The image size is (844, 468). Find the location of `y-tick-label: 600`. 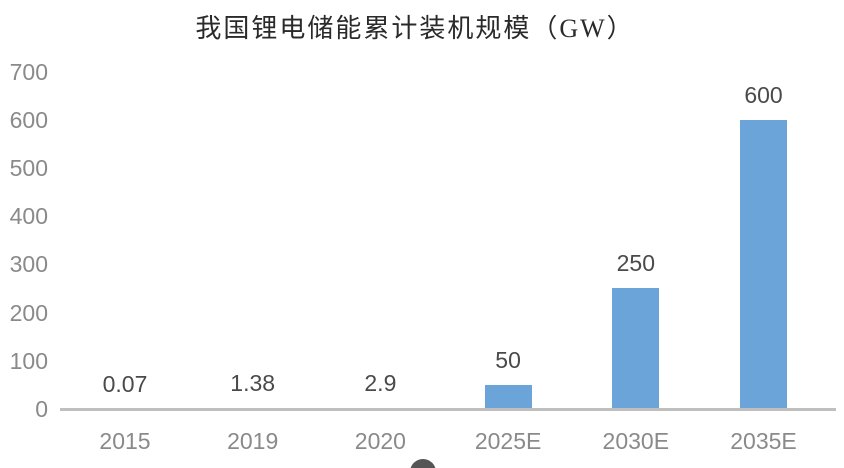

y-tick-label: 600 is located at coordinates (28, 119).